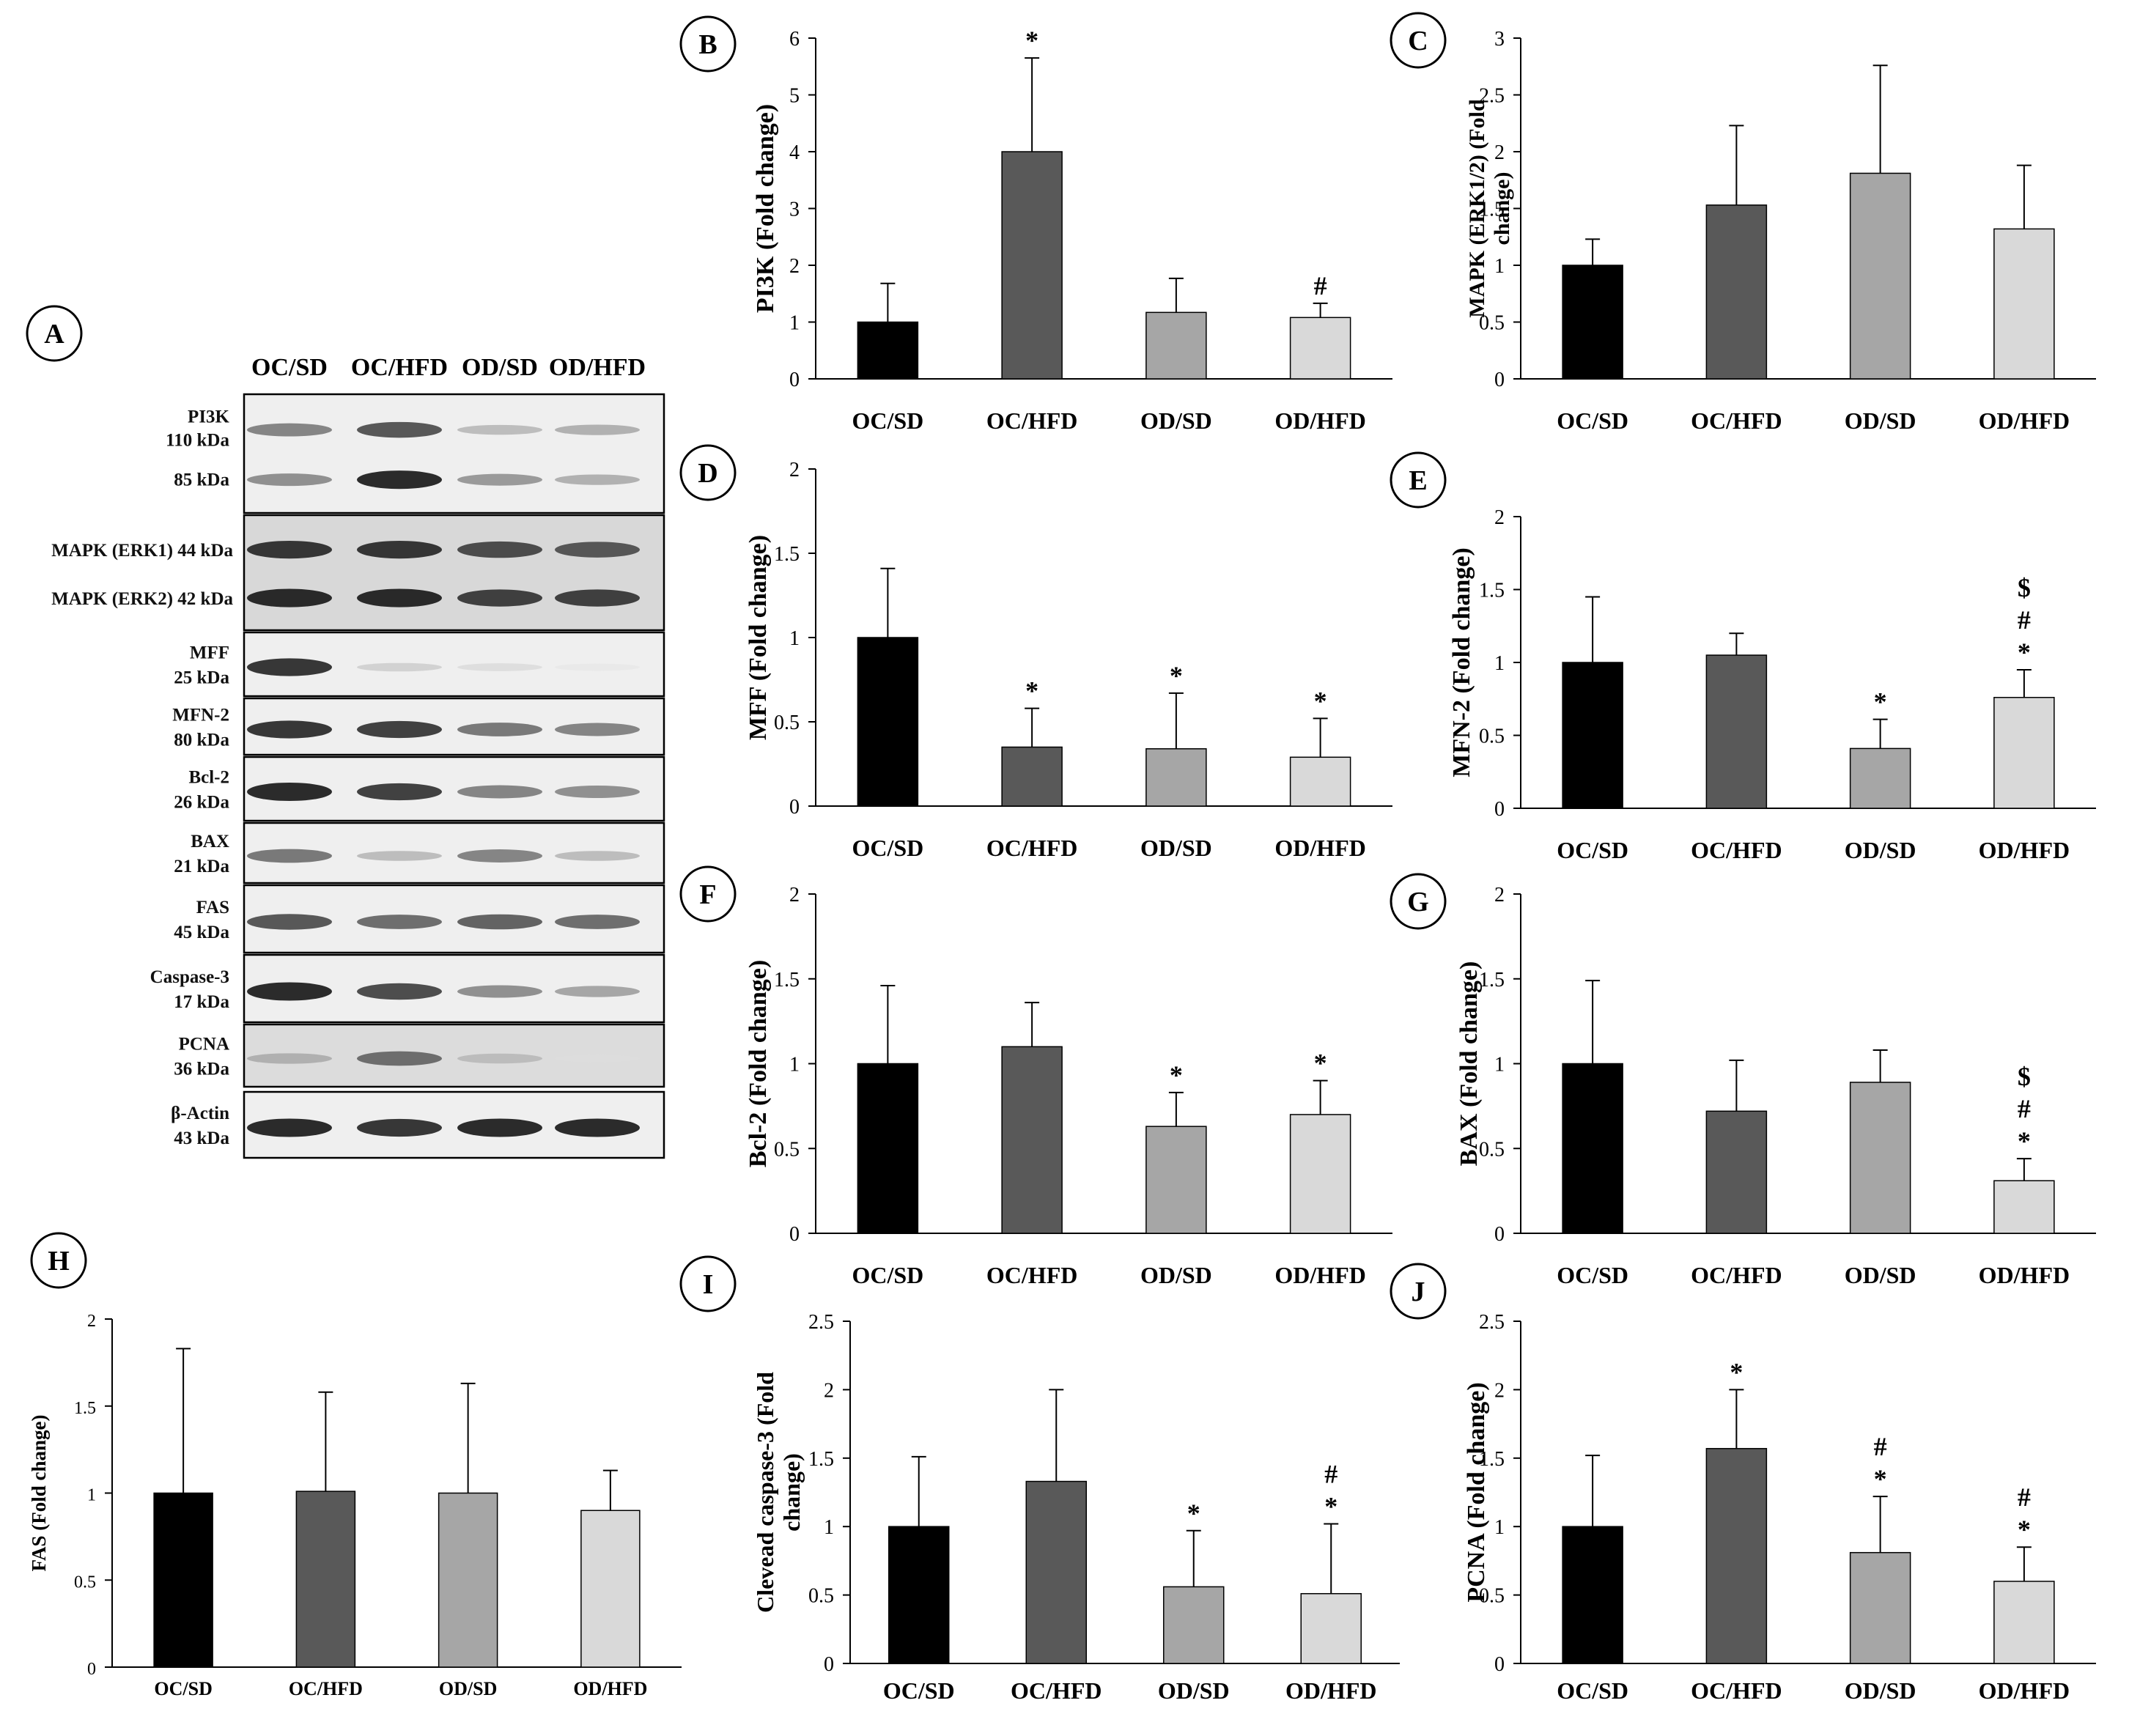  I want to click on blot-kda-6-0: 45 kDa, so click(201, 932).